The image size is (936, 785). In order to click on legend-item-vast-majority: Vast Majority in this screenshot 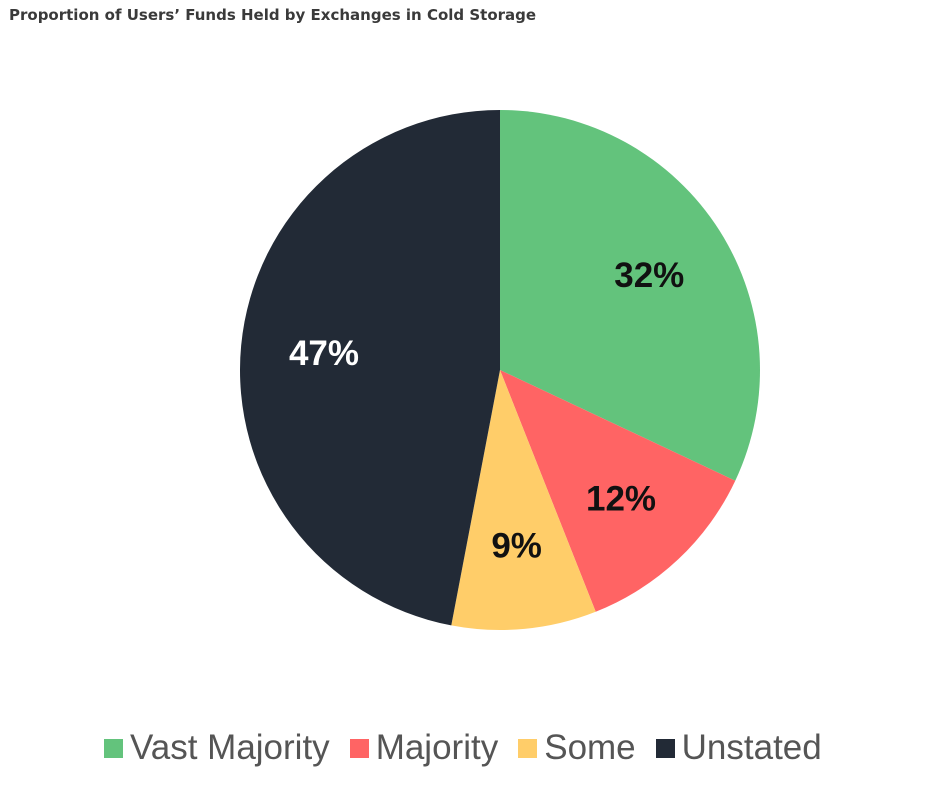, I will do `click(217, 748)`.